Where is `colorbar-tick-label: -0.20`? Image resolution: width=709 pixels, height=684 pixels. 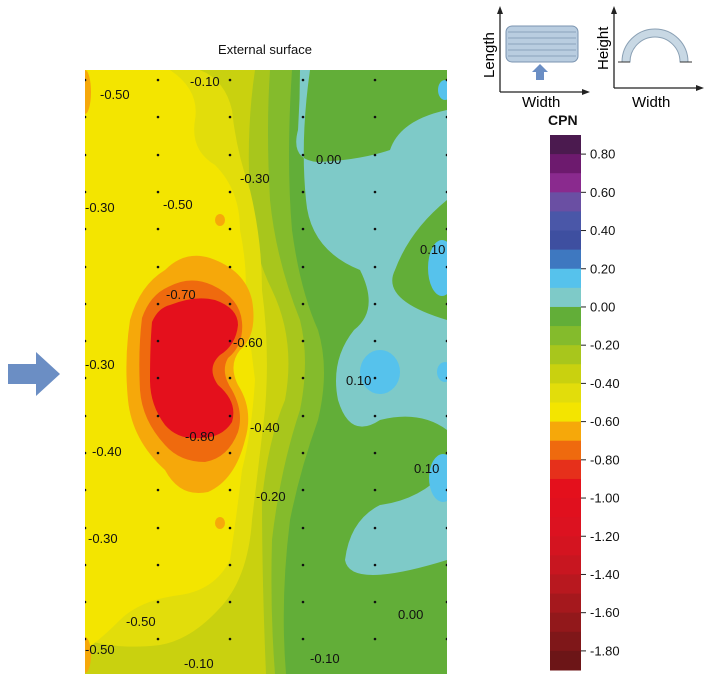 colorbar-tick-label: -0.20 is located at coordinates (605, 345).